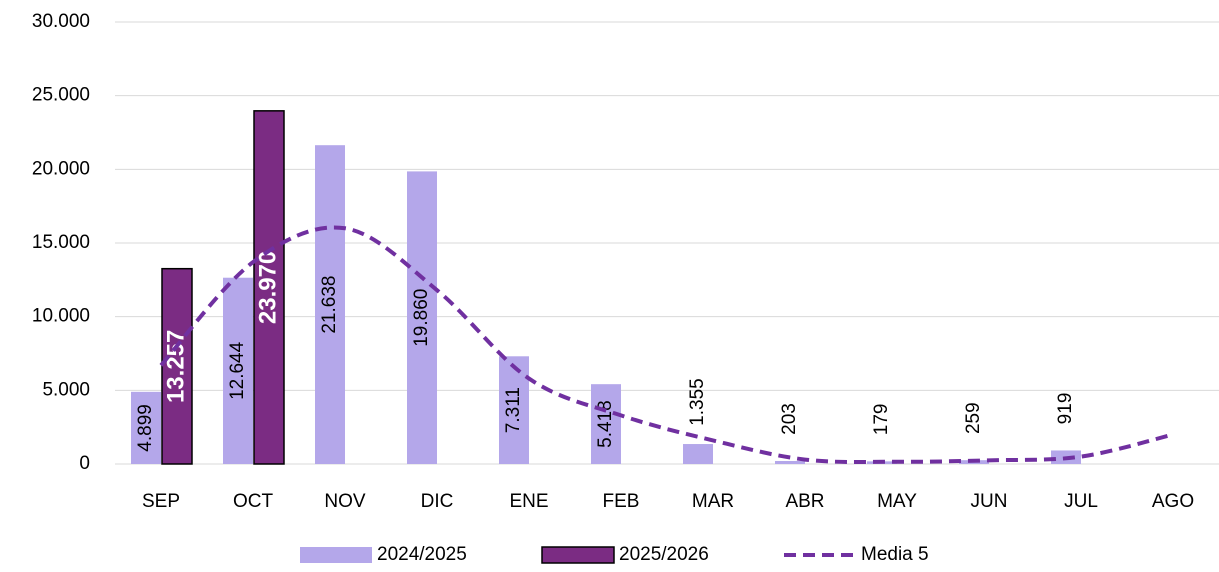 The height and width of the screenshot is (572, 1219). What do you see at coordinates (161, 501) in the screenshot?
I see `x-tick-label: SEP` at bounding box center [161, 501].